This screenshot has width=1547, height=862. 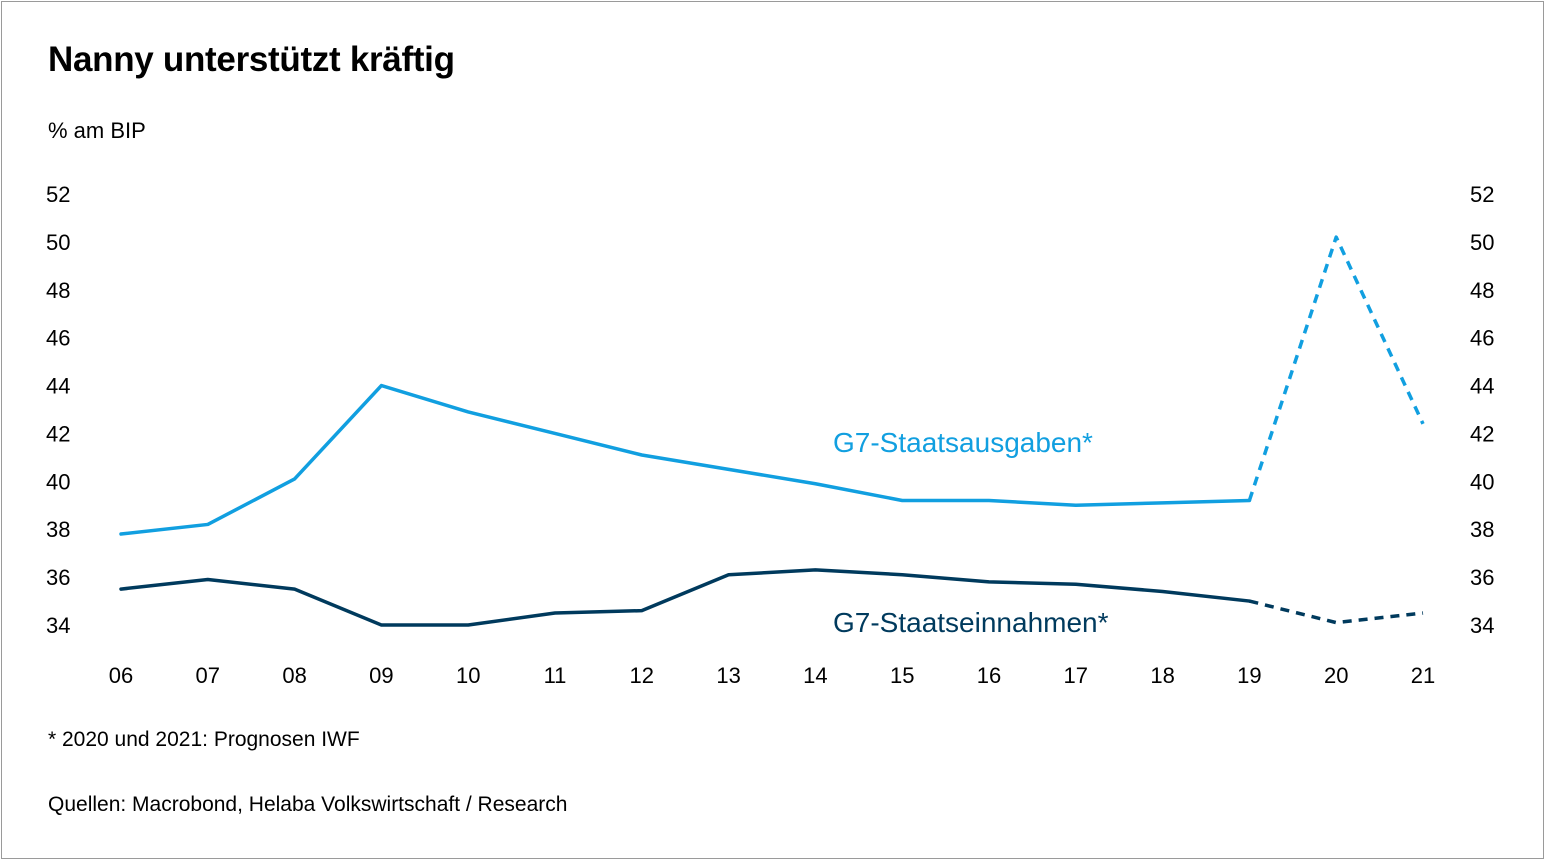 I want to click on y-tick-label-left: 46, so click(x=58, y=338).